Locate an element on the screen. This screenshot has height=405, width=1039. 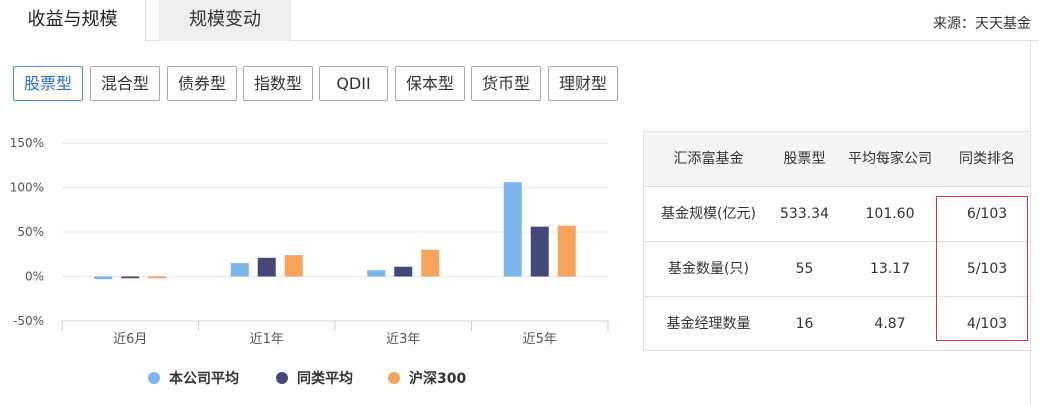
table-cell: 基金规模(亿元) is located at coordinates (708, 214).